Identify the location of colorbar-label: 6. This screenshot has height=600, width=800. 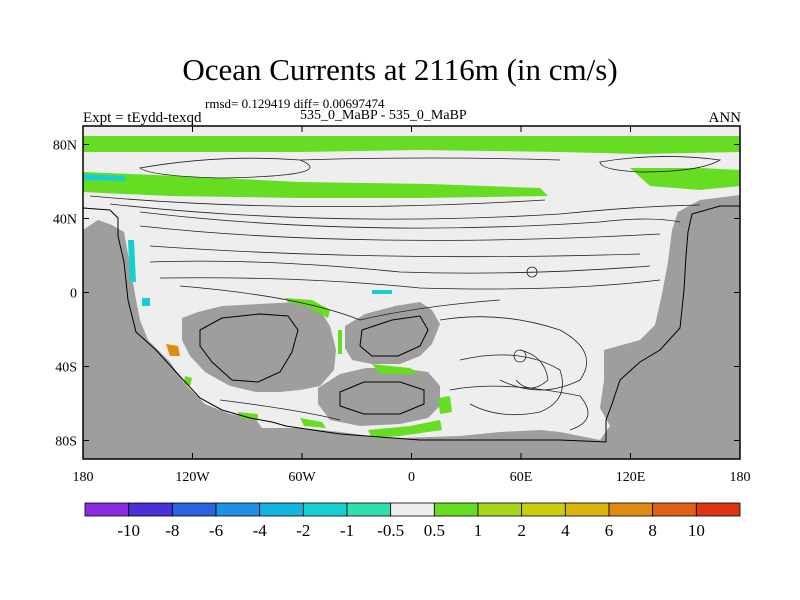
(609, 530).